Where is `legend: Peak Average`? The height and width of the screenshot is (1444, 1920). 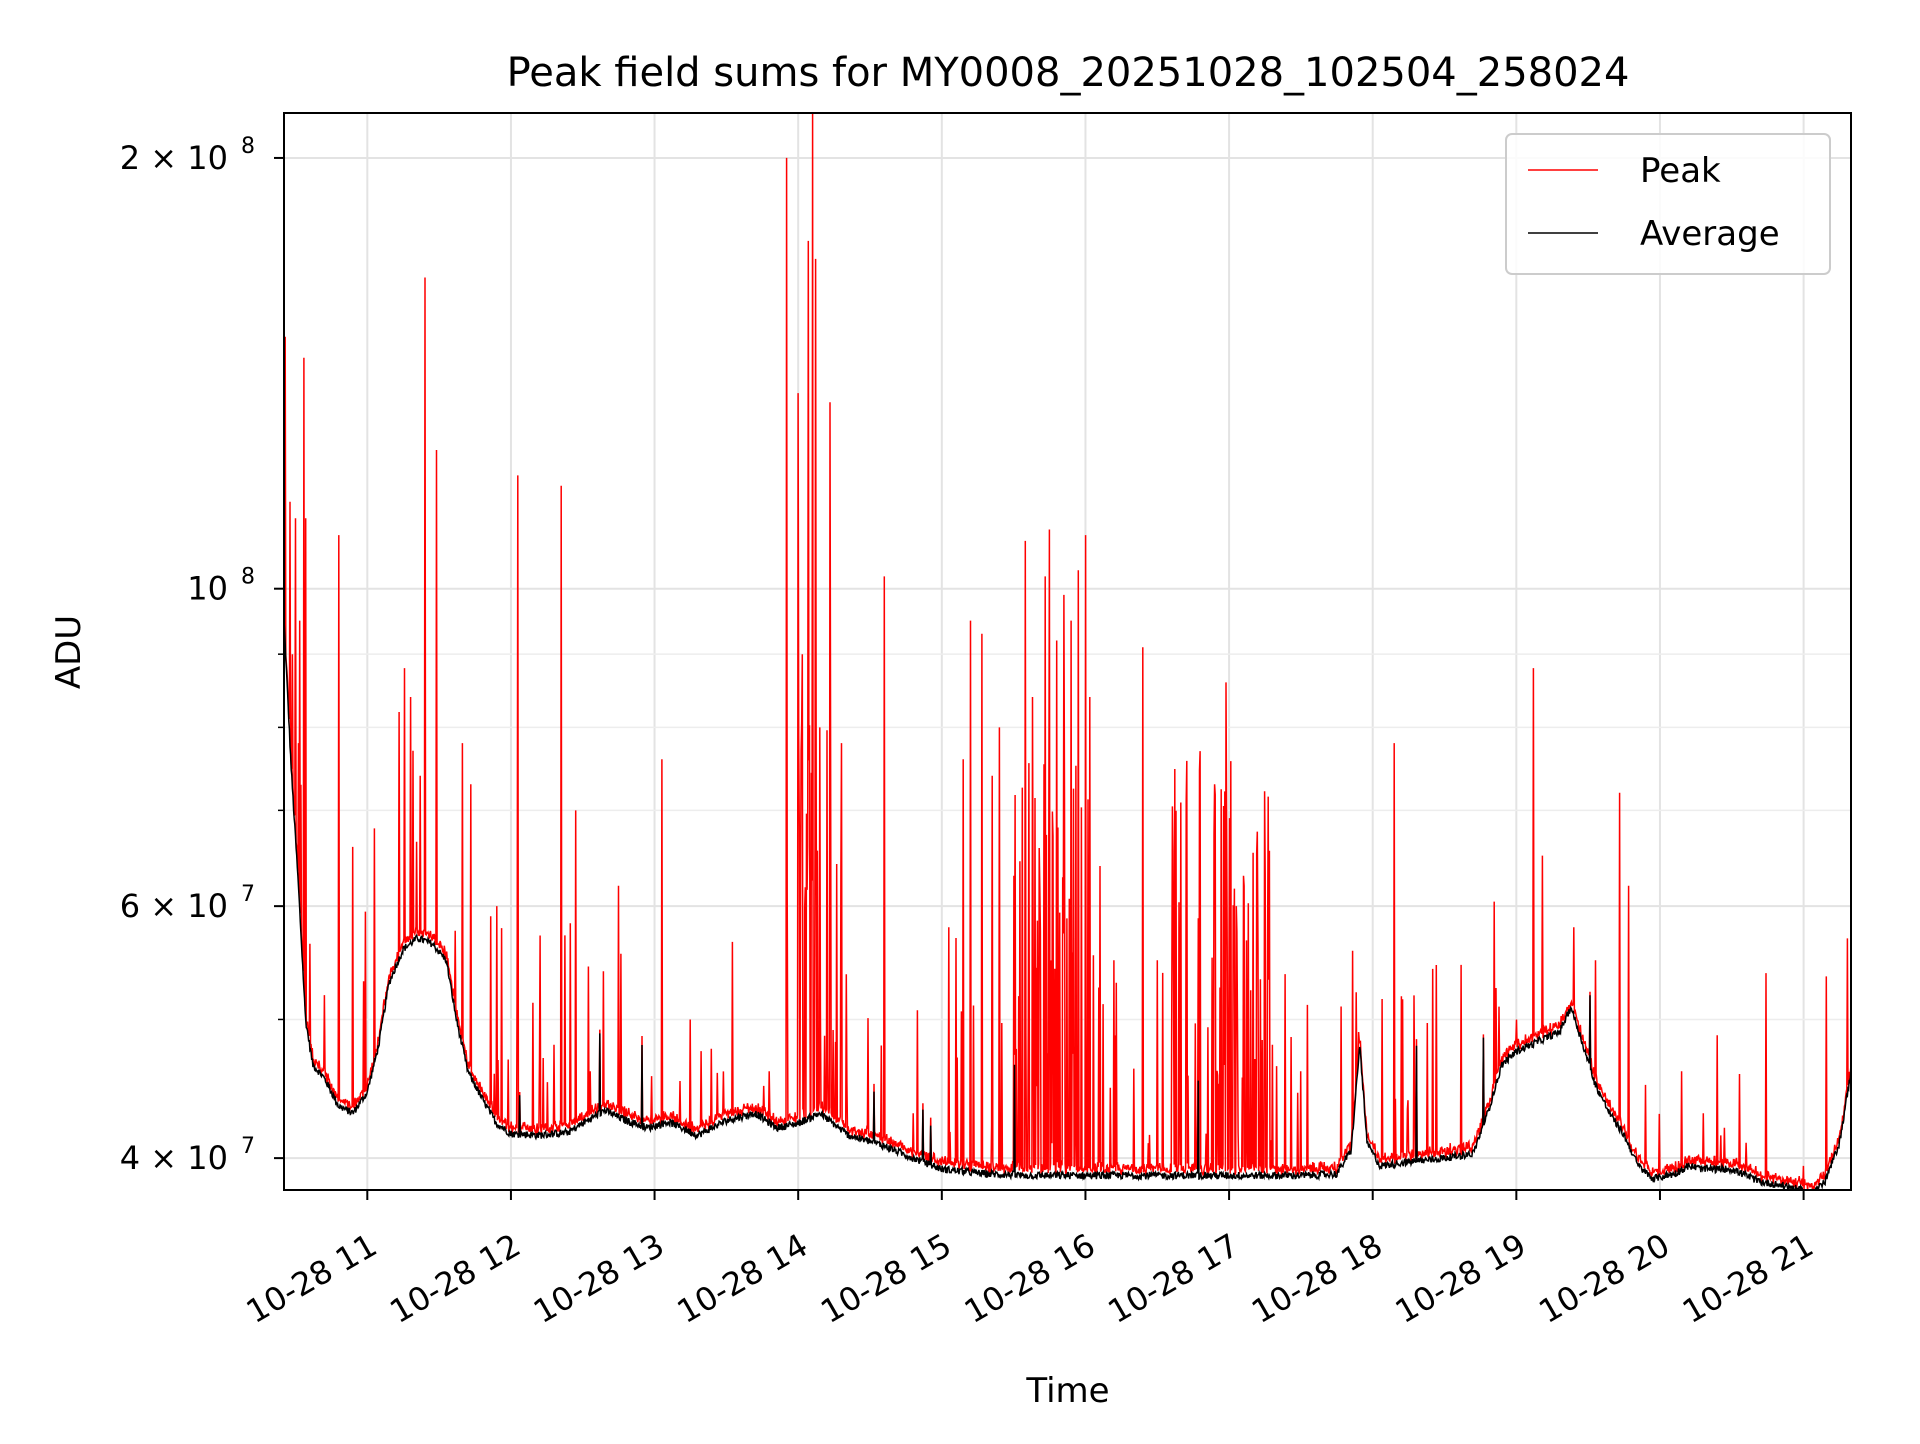 legend: Peak Average is located at coordinates (1668, 204).